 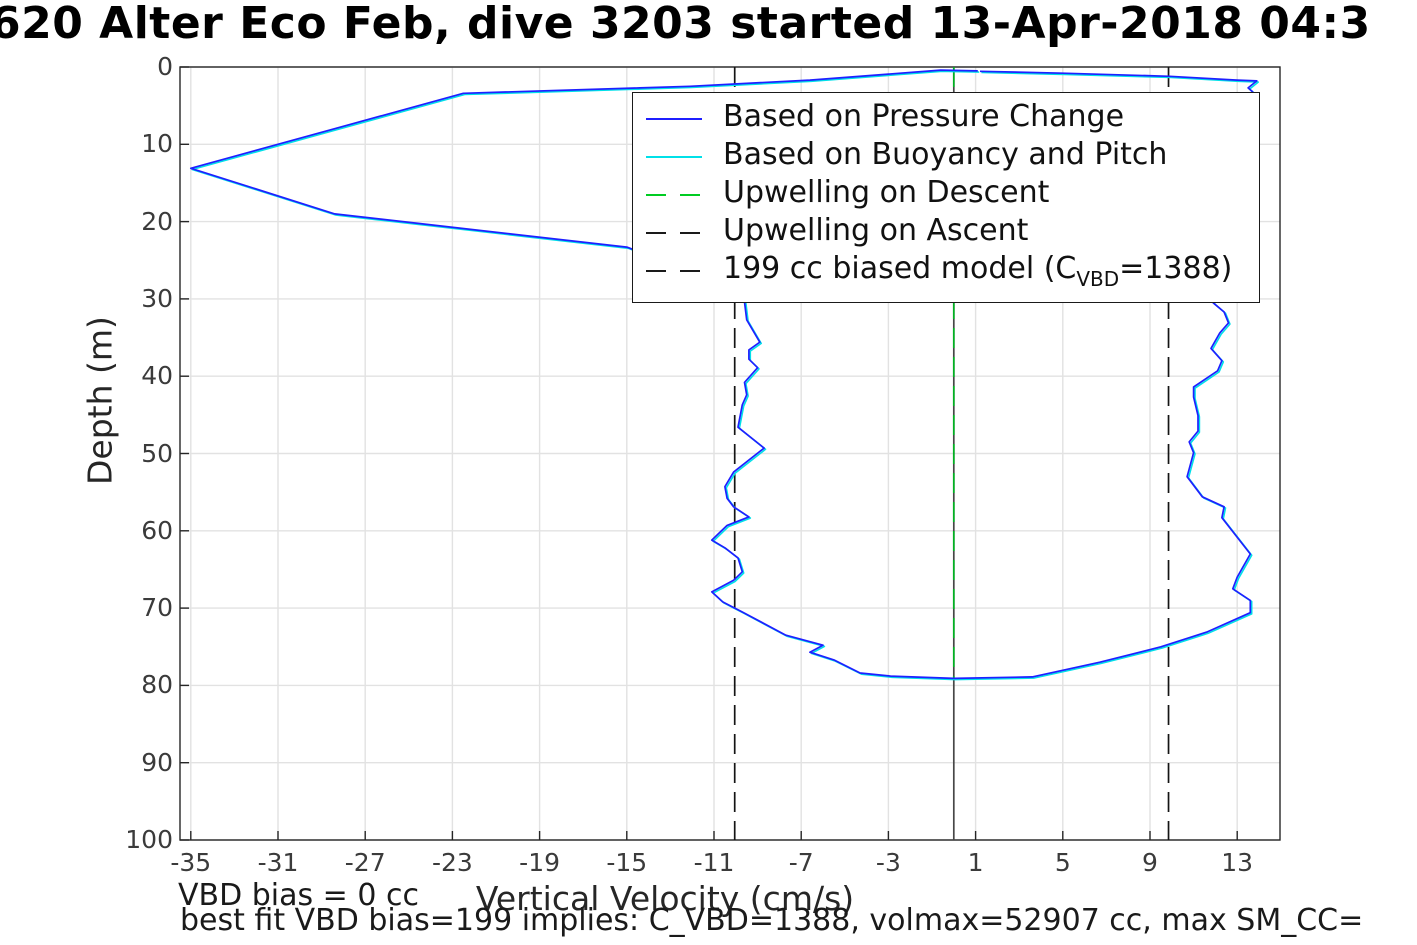 What do you see at coordinates (157, 221) in the screenshot?
I see `y-tick-label: 20` at bounding box center [157, 221].